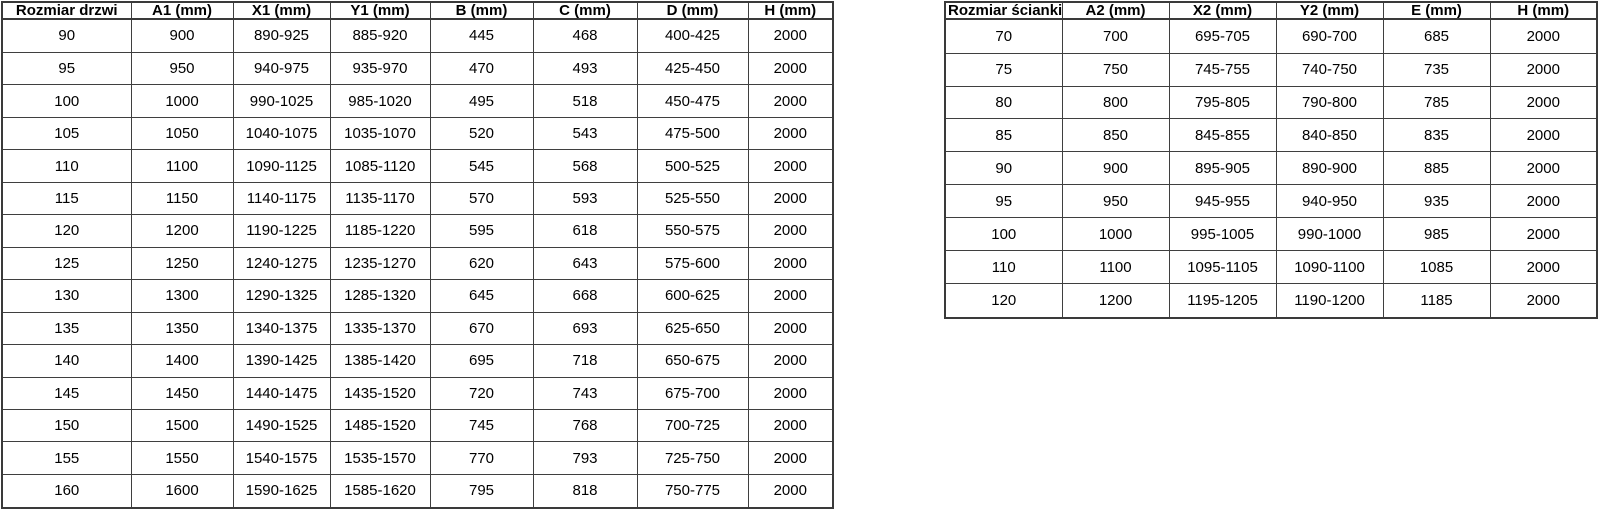 This screenshot has width=1600, height=514. What do you see at coordinates (281, 198) in the screenshot?
I see `table-cell: 1140-1175` at bounding box center [281, 198].